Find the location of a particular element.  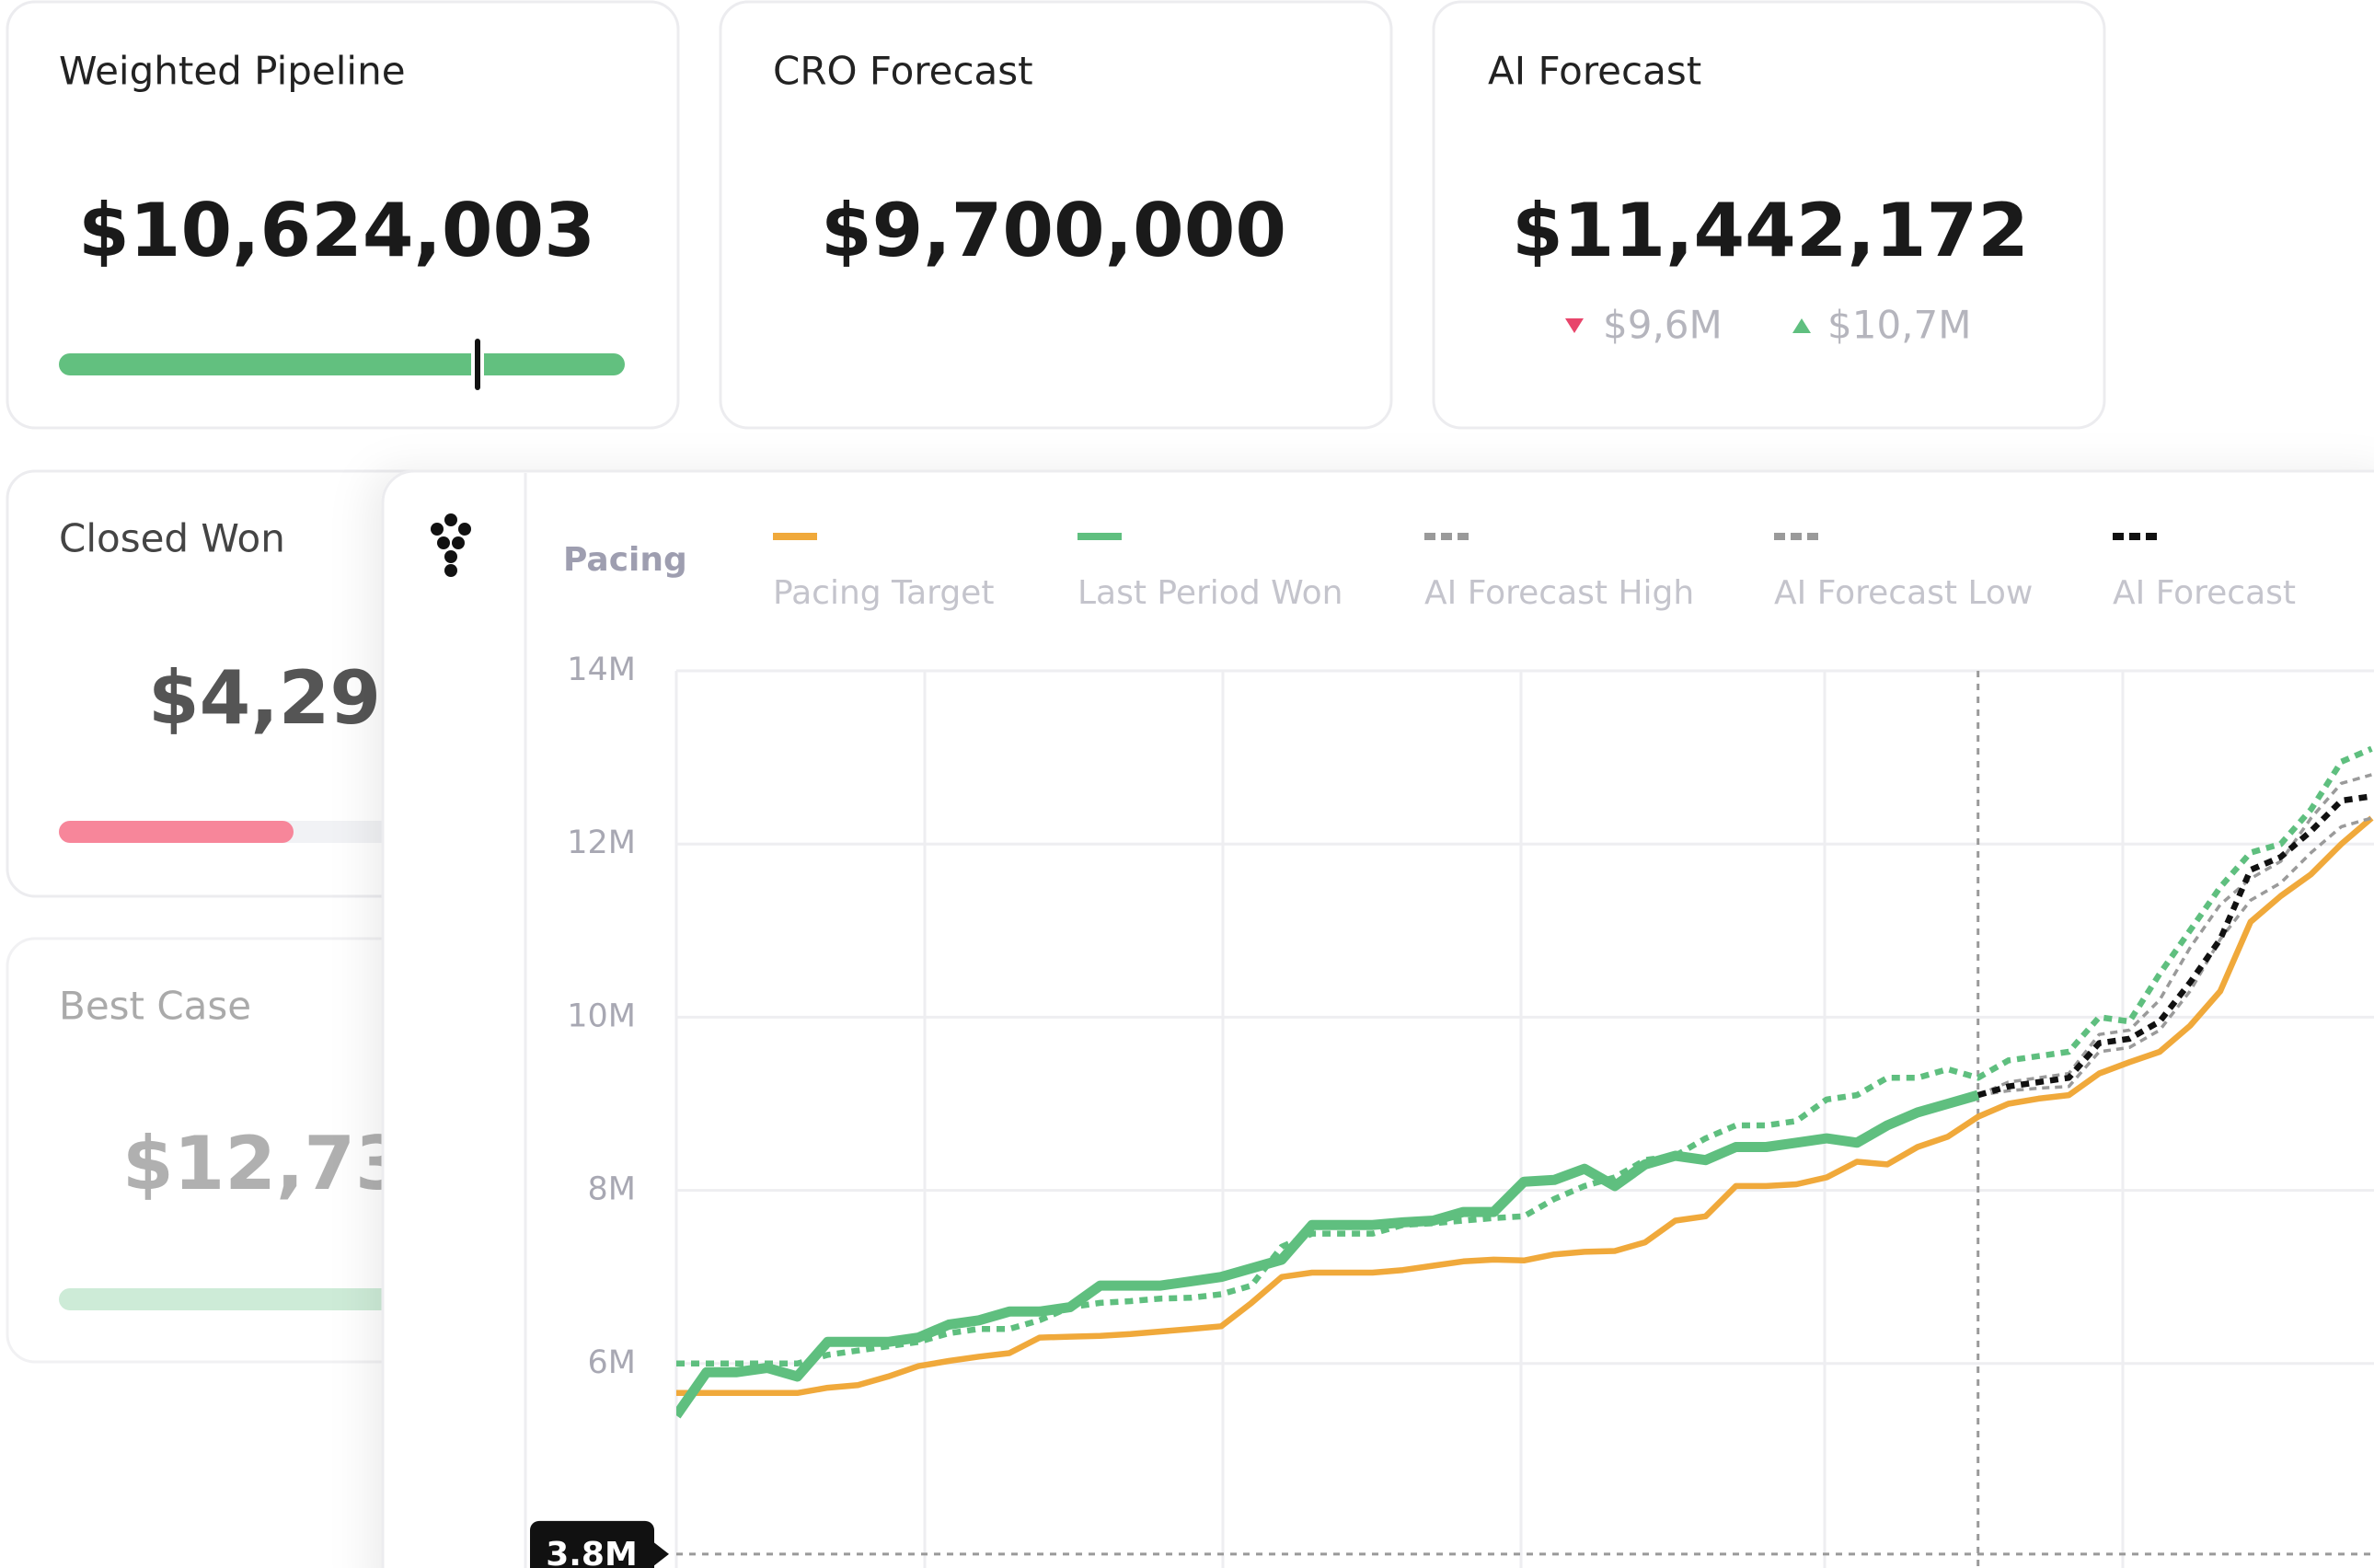

y-tick-label: 10M is located at coordinates (601, 1015).